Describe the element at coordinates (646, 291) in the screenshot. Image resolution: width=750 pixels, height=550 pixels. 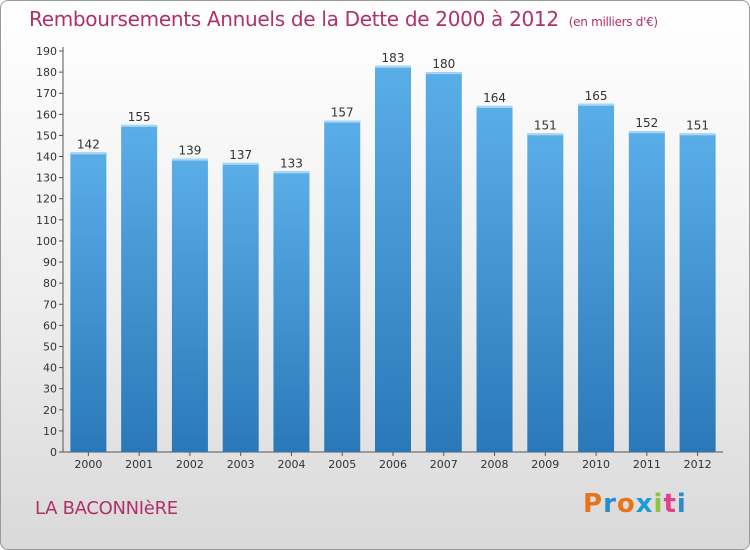
I see `bar-2011` at that location.